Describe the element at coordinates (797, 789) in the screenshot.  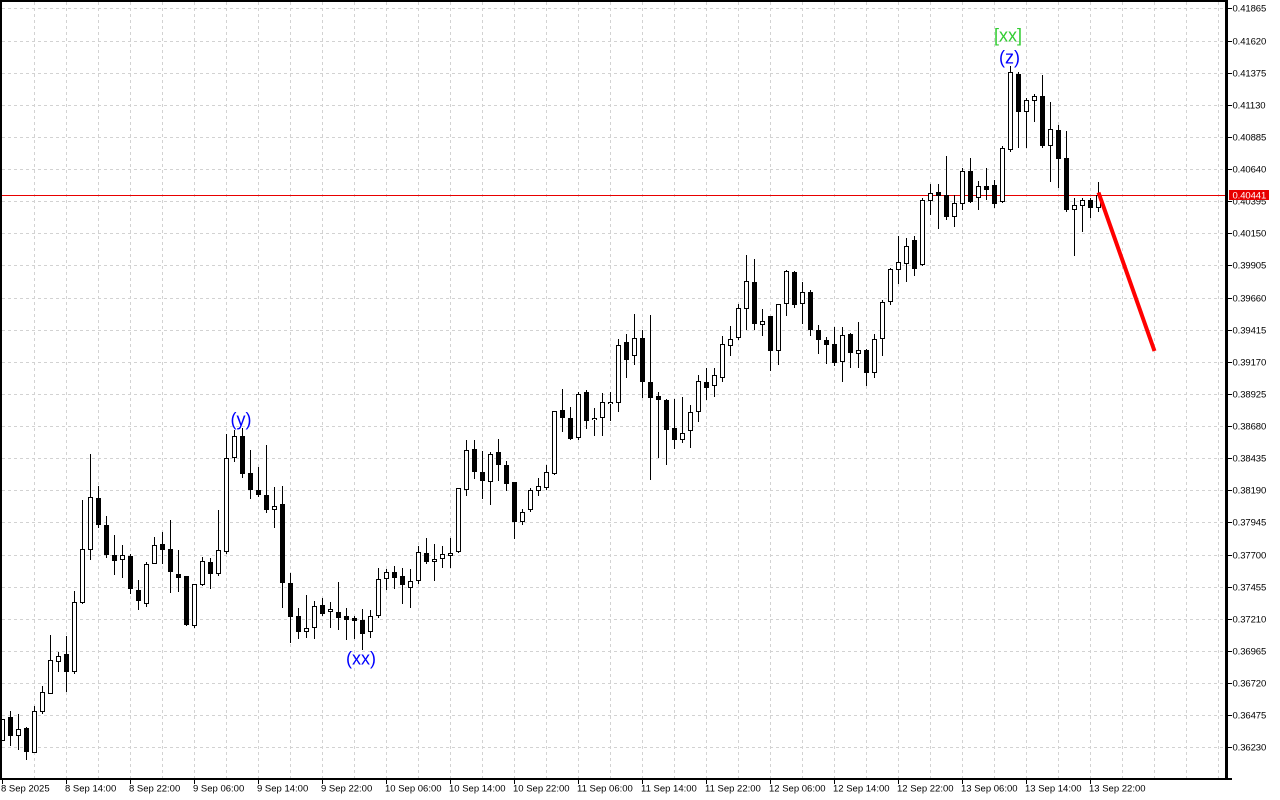
I see `svg-text: 12 Sep 06:00` at that location.